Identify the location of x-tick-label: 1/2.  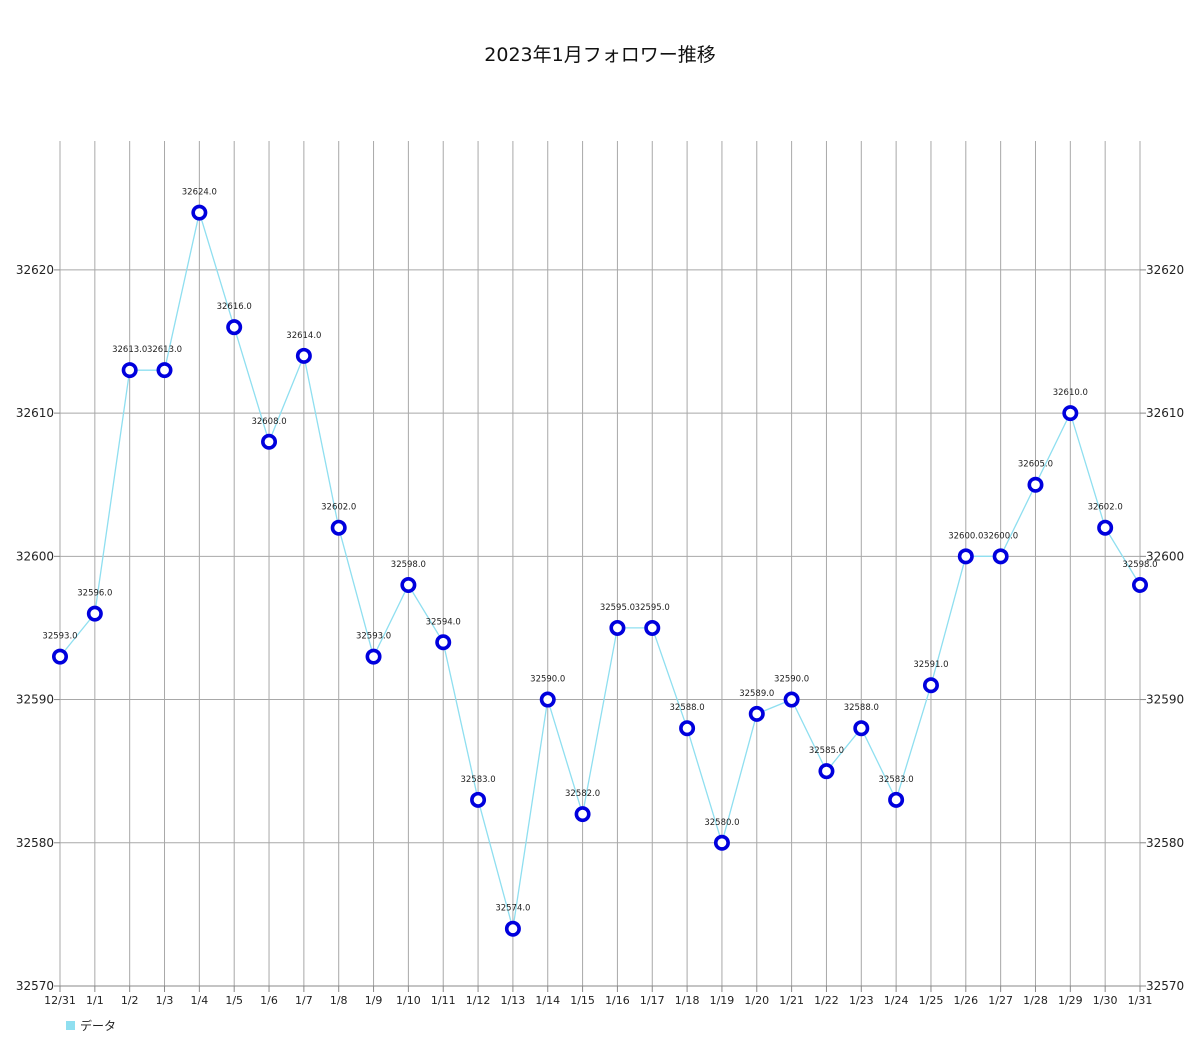
(130, 1000).